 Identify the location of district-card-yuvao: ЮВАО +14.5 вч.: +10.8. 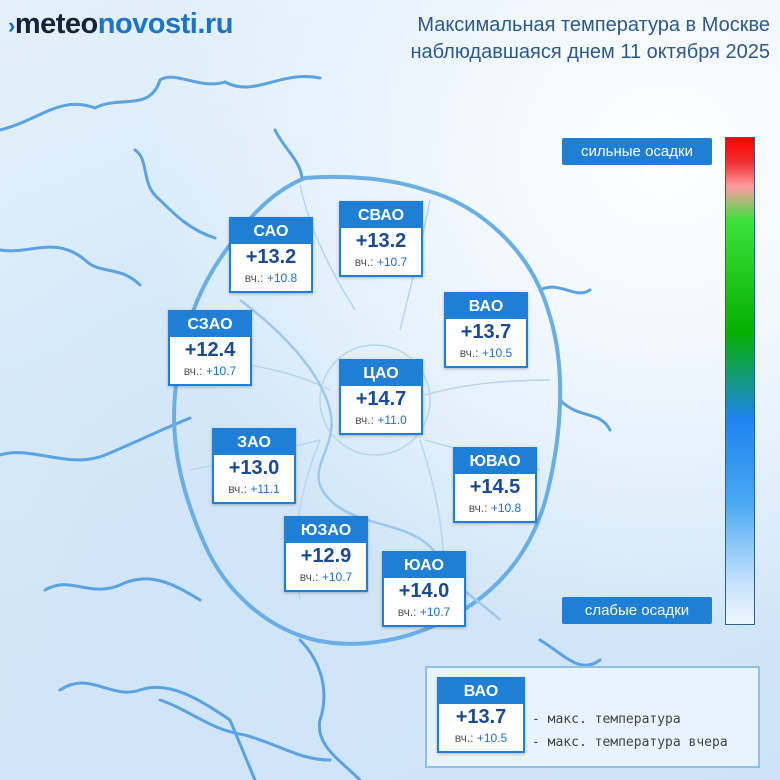
(495, 485).